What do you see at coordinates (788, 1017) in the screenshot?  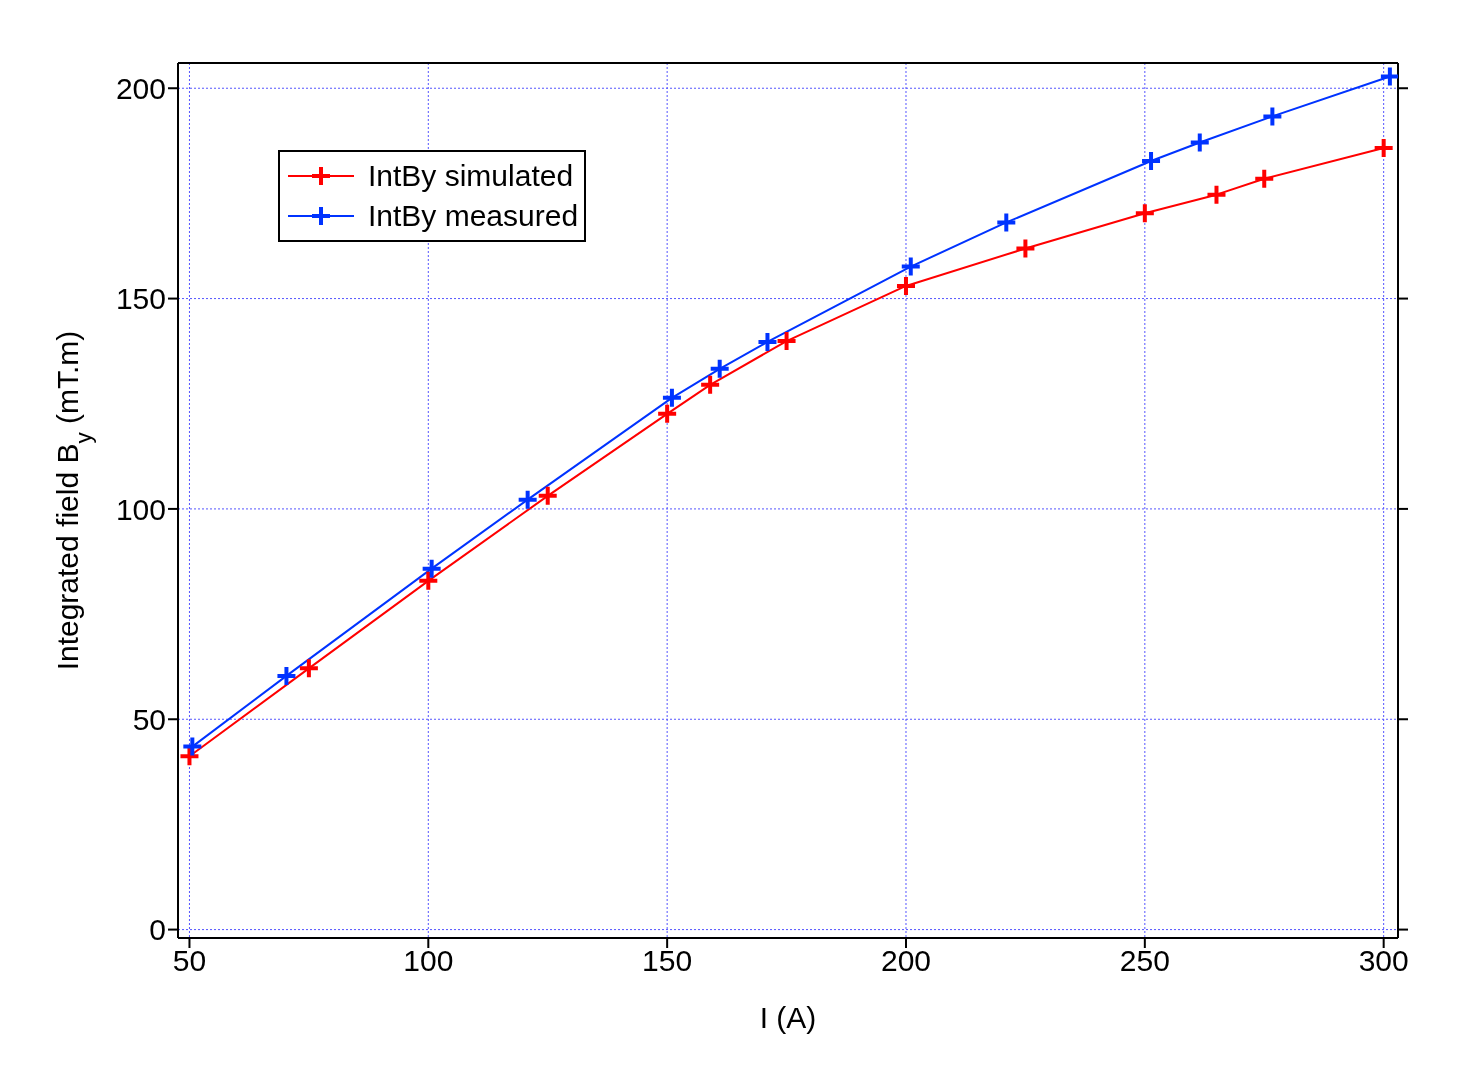 I see `x-axis-title: I (A)` at bounding box center [788, 1017].